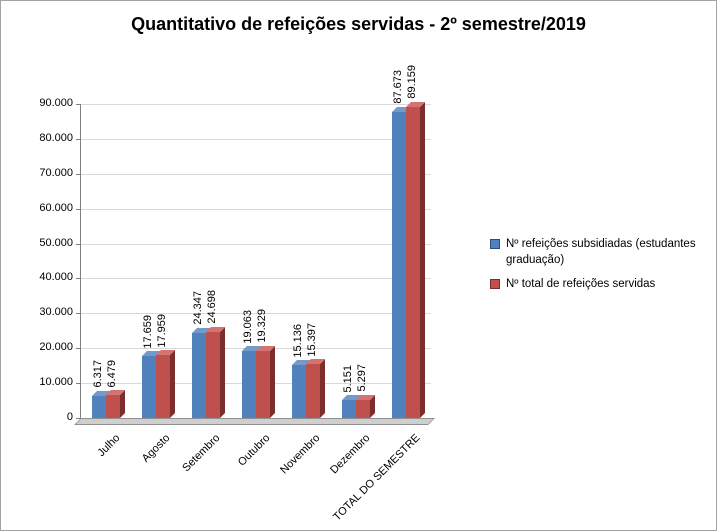 This screenshot has height=531, width=717. I want to click on y-tick-label: 80.000, so click(56, 137).